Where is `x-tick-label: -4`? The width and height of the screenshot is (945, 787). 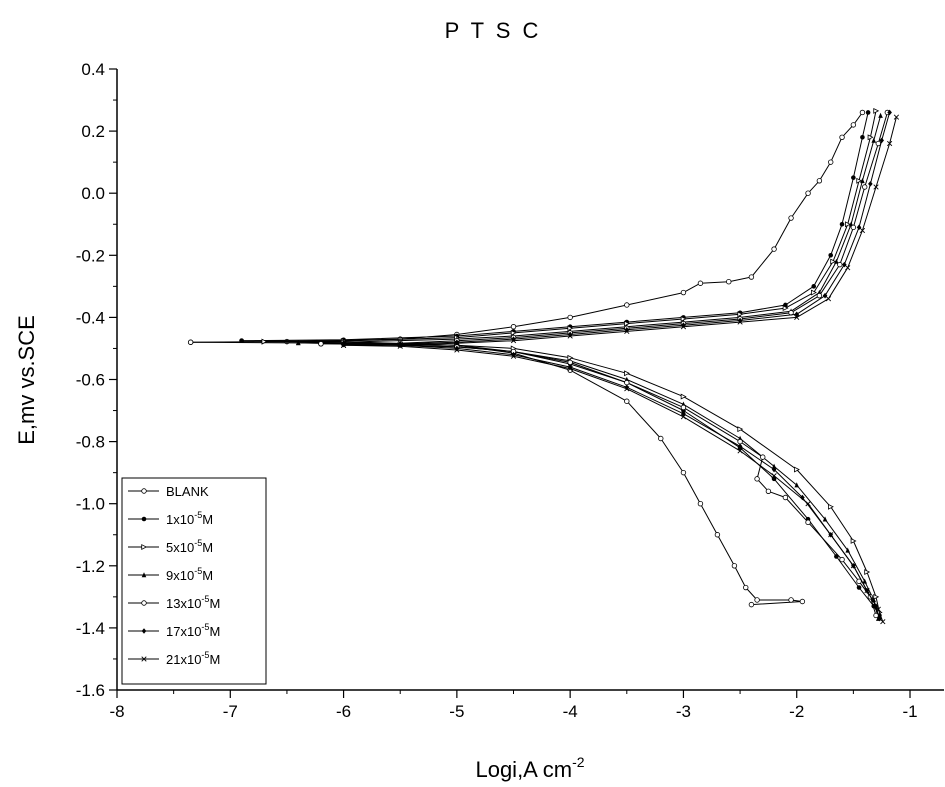
x-tick-label: -4 is located at coordinates (570, 711).